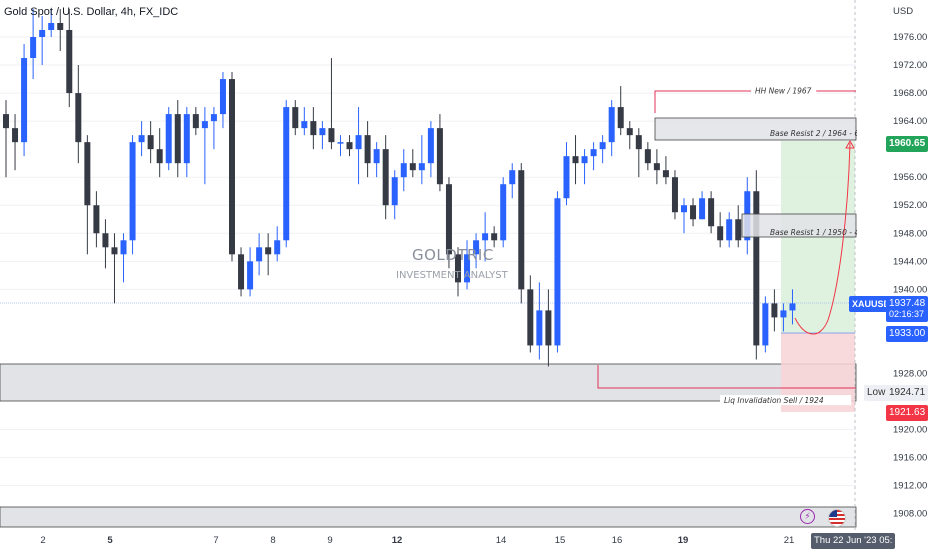 This screenshot has height=550, width=932. Describe the element at coordinates (907, 144) in the screenshot. I see `target-price-tag: 1960.65` at that location.